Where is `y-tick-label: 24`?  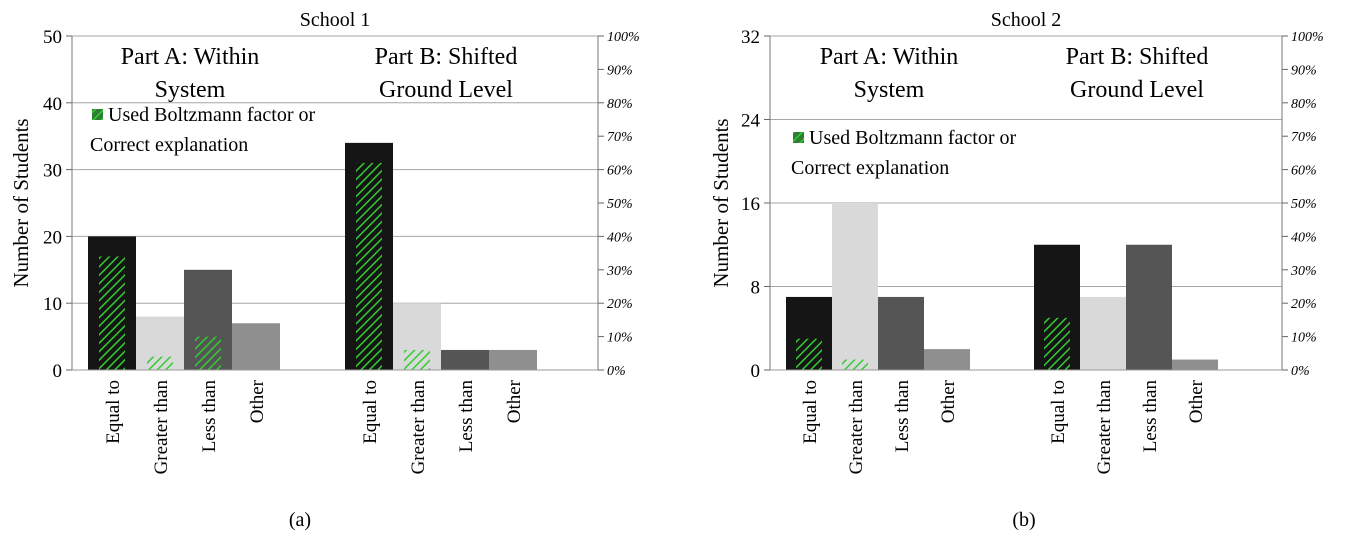 y-tick-label: 24 is located at coordinates (751, 121).